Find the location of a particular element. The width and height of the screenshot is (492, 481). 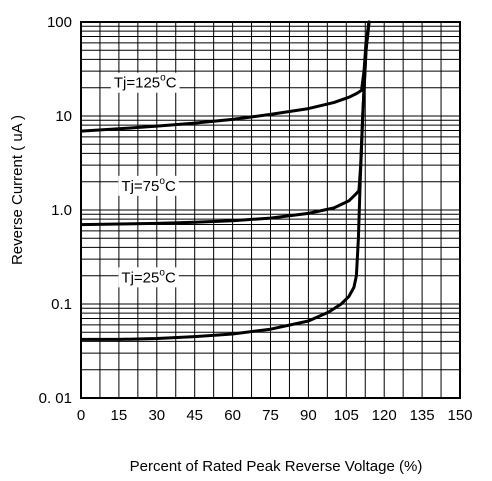

x-tick-label: 75 is located at coordinates (270, 415).